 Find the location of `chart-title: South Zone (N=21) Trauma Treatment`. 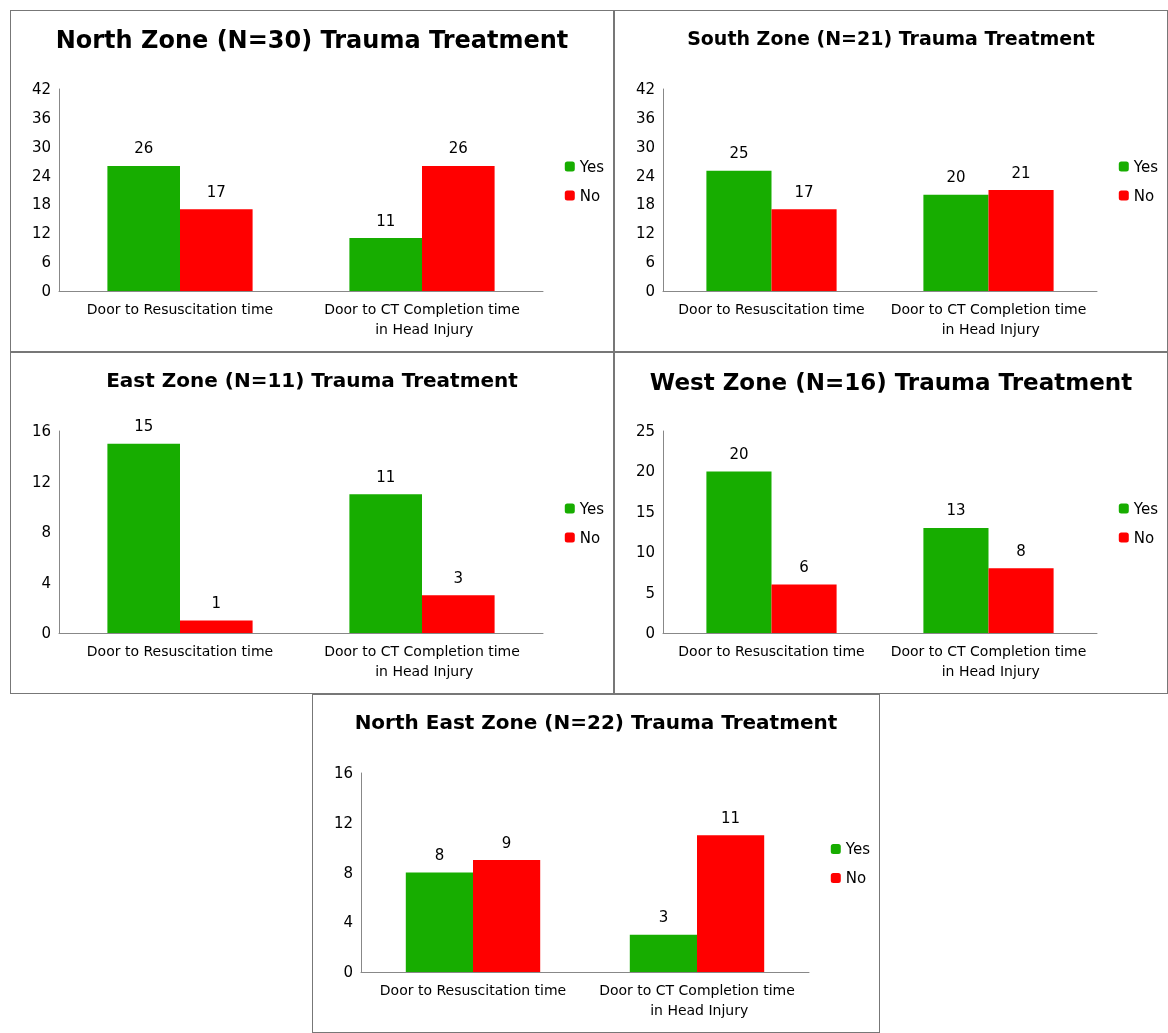

chart-title: South Zone (N=21) Trauma Treatment is located at coordinates (891, 37).